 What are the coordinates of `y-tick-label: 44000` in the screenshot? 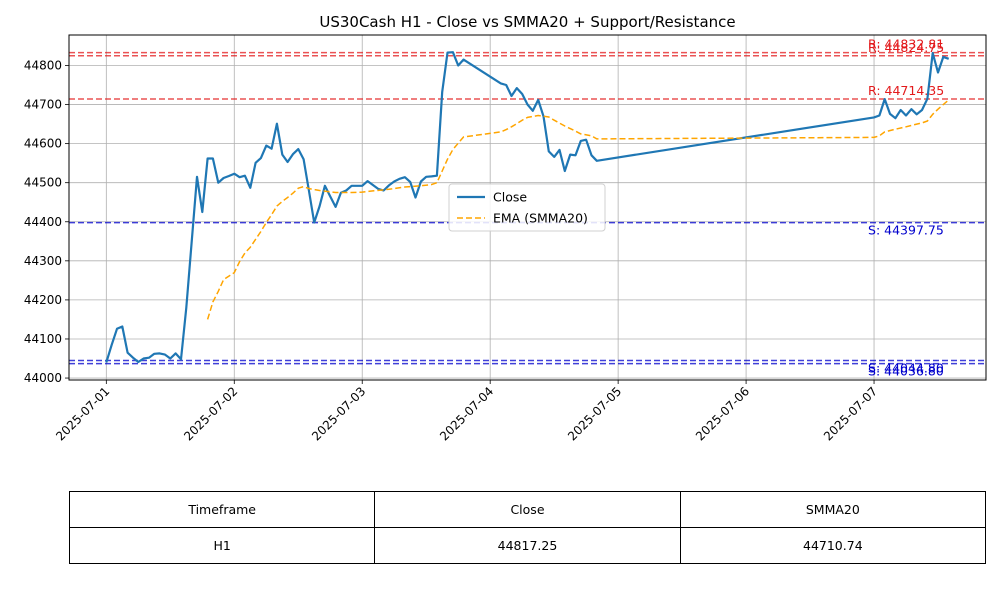 It's located at (43, 378).